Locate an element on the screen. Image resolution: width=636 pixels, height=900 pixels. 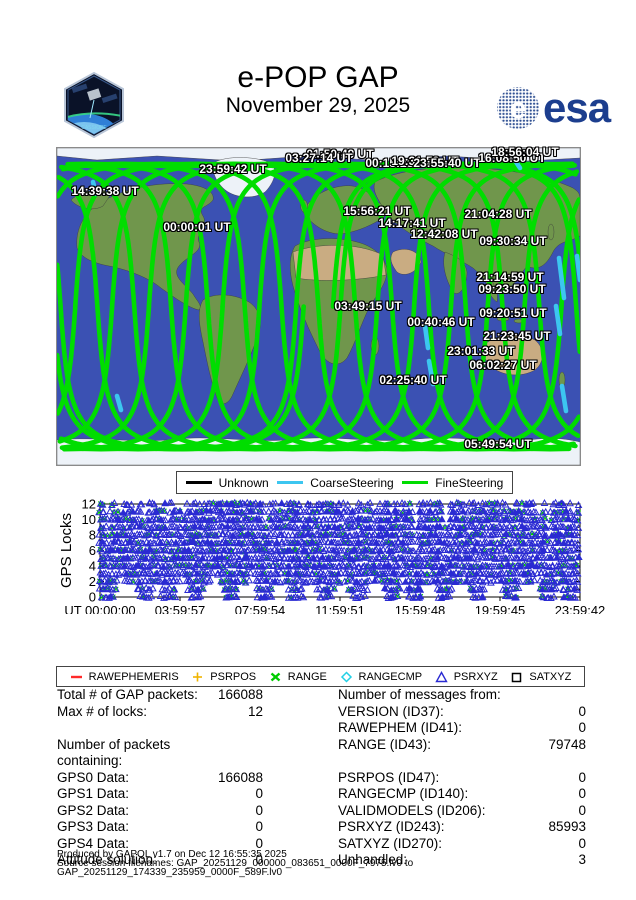
packet-legend-item: PSRXYZ is located at coordinates (466, 677).